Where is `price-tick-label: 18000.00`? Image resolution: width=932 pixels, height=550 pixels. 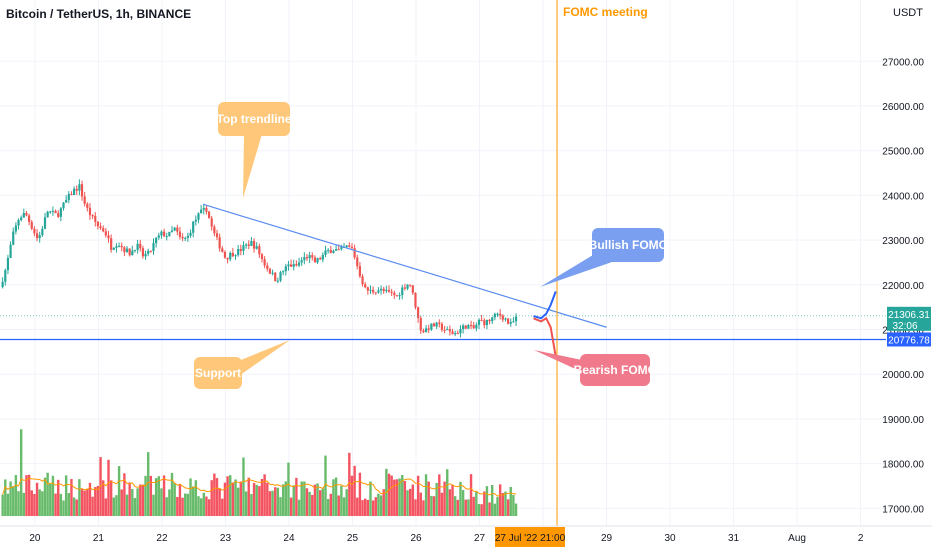 price-tick-label: 18000.00 is located at coordinates (903, 465).